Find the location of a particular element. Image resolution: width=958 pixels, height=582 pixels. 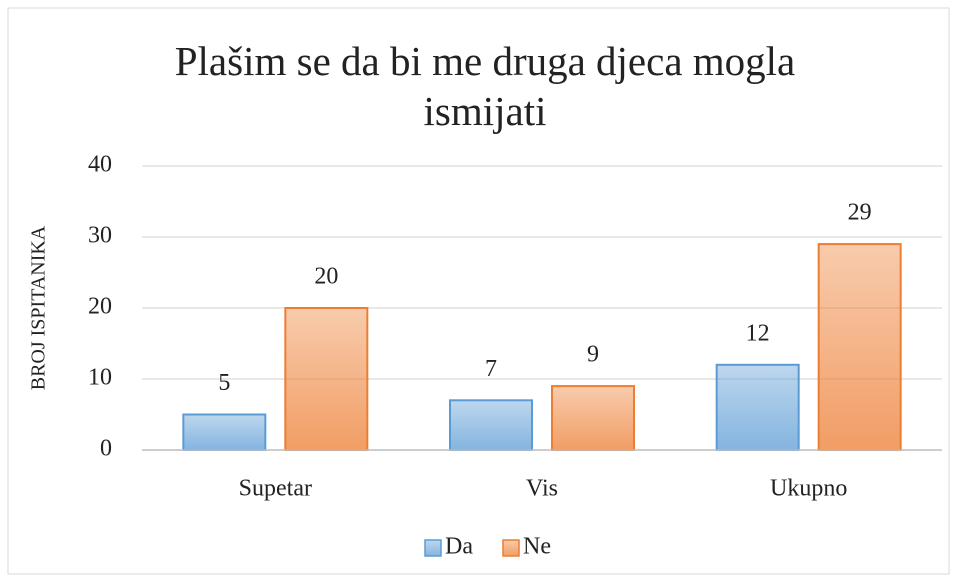

legend-label: Da is located at coordinates (459, 547).